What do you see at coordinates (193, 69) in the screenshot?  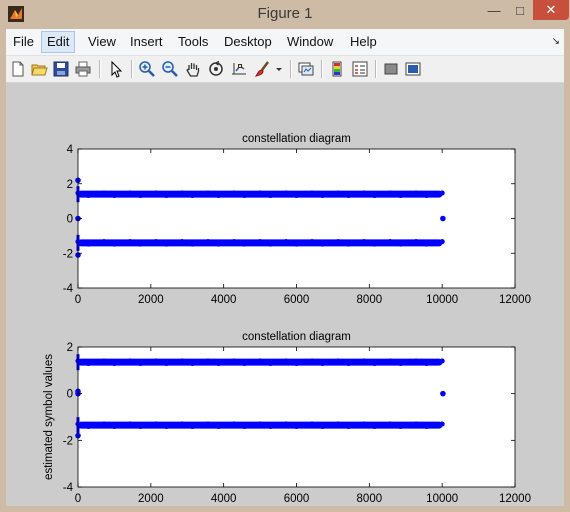 I see `pan-icon` at bounding box center [193, 69].